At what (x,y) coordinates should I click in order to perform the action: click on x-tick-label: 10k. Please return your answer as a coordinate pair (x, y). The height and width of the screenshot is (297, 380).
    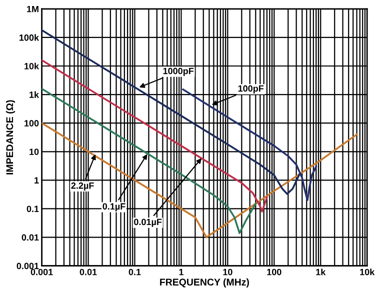
    Looking at the image, I should click on (367, 272).